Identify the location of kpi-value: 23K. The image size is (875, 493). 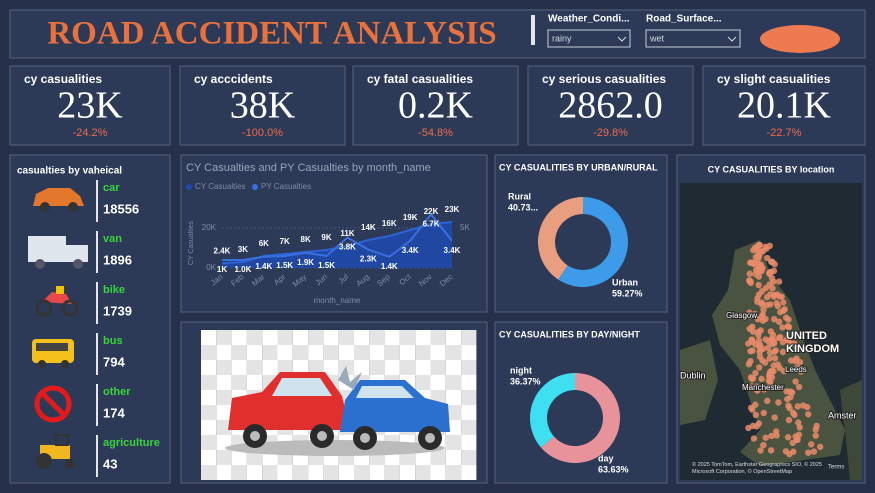
(90, 106).